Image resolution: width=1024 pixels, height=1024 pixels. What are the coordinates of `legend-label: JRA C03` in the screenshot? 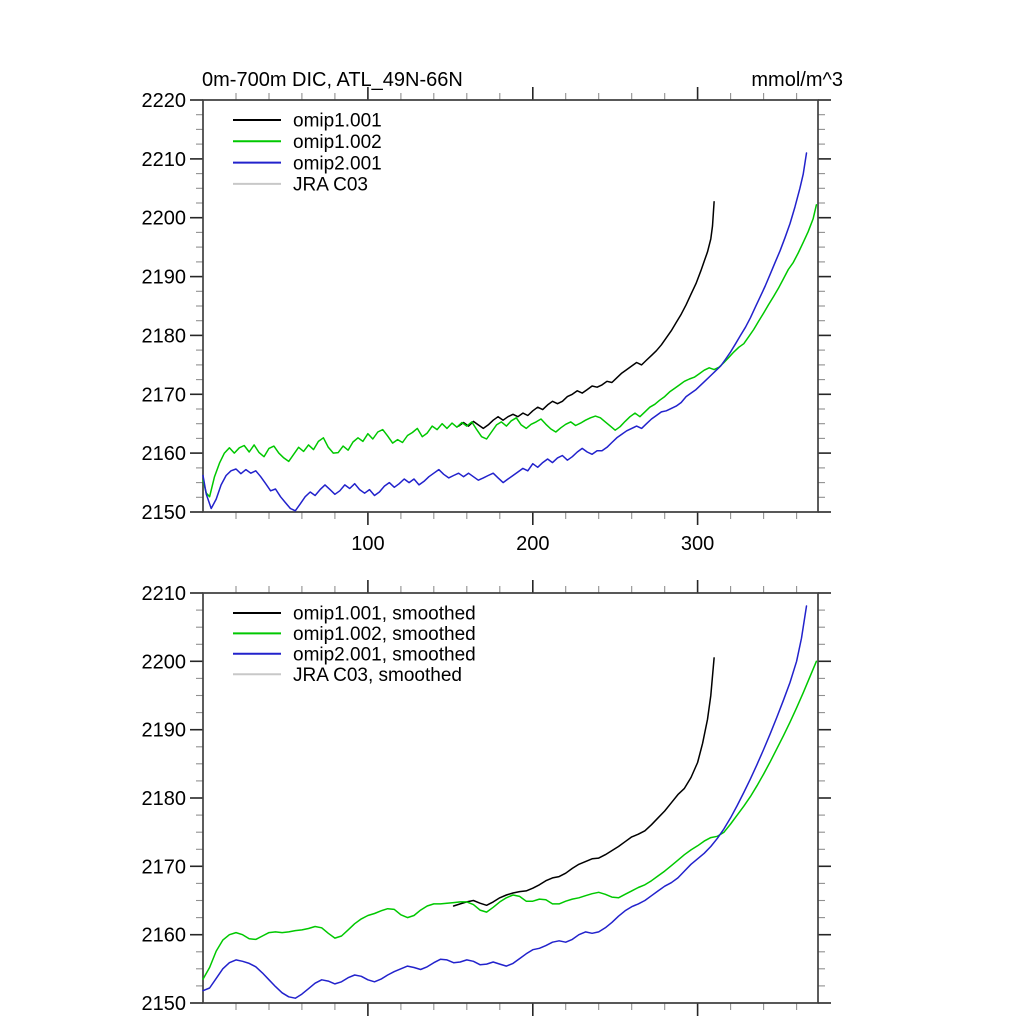 It's located at (330, 185).